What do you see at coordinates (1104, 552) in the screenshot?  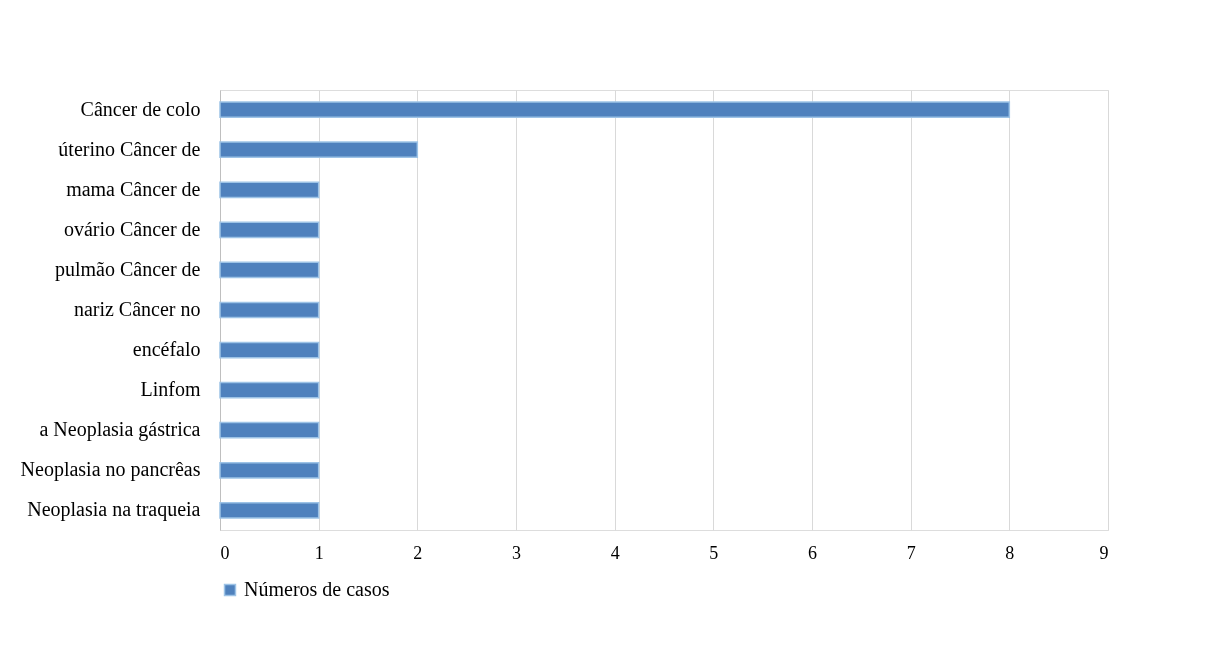 I see `x-tick-label: 9` at bounding box center [1104, 552].